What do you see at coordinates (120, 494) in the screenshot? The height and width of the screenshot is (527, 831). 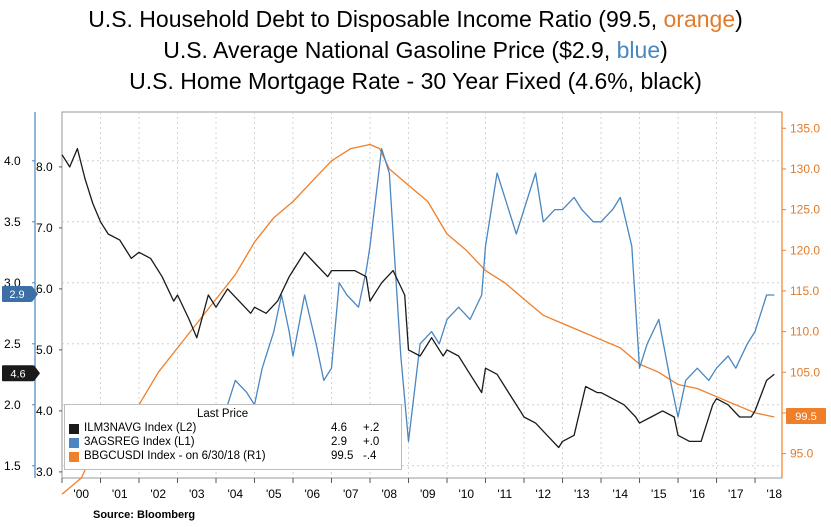 I see `x-tick-label: '01` at bounding box center [120, 494].